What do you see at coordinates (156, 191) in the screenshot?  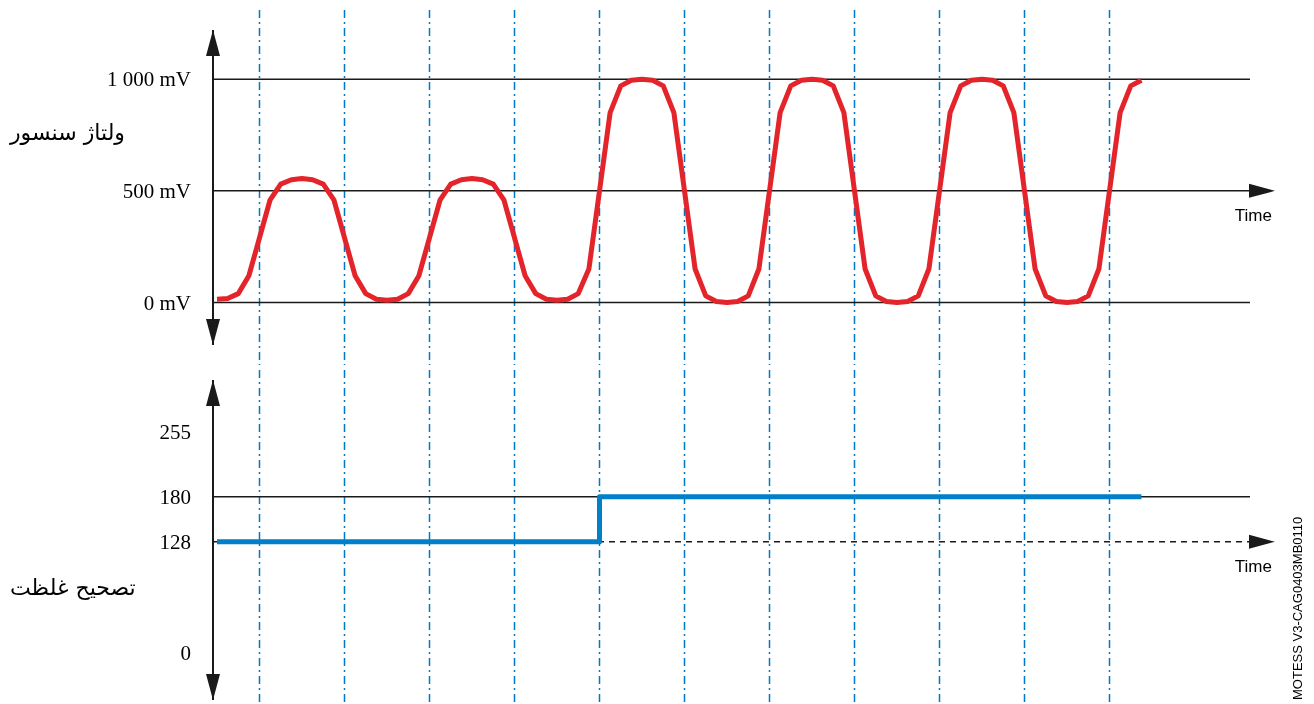 I see `y-tick-label: 500 mV` at bounding box center [156, 191].